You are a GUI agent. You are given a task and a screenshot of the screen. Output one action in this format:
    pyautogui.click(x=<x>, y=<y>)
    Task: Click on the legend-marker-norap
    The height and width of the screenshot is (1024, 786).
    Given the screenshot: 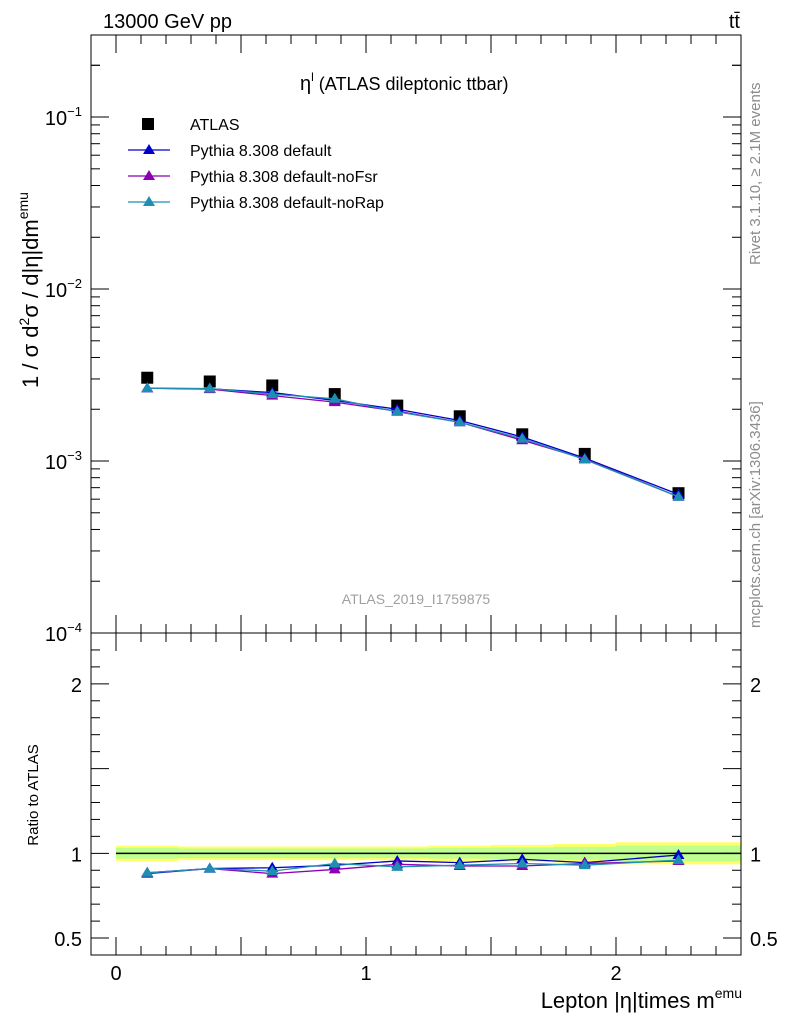 What is the action you would take?
    pyautogui.click(x=149, y=201)
    